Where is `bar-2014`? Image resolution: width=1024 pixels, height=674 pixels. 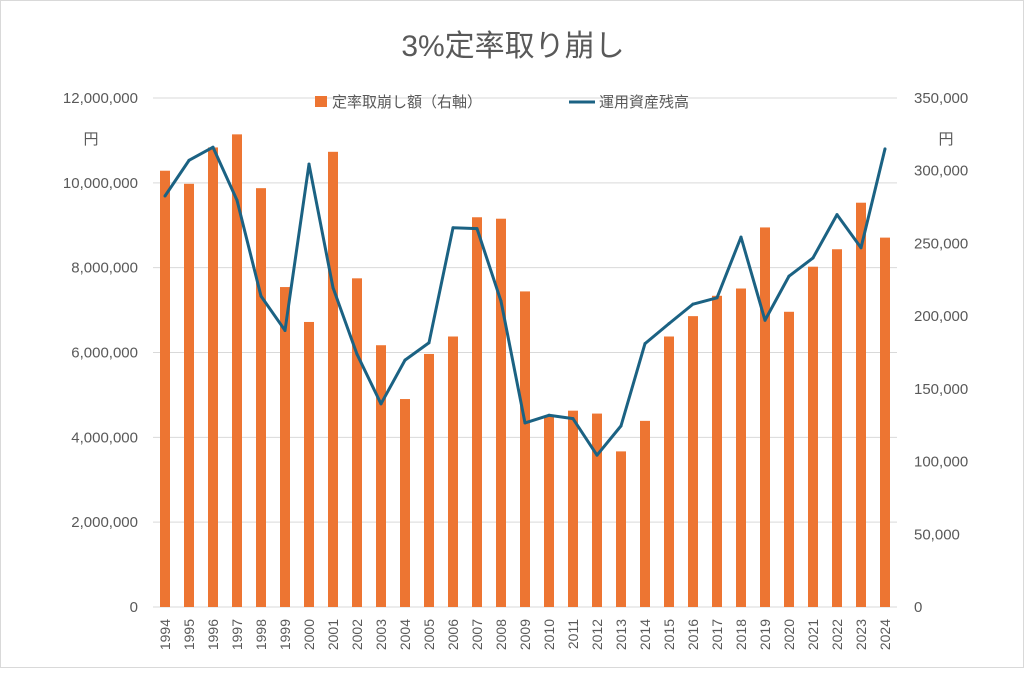
bar-2014 is located at coordinates (645, 513).